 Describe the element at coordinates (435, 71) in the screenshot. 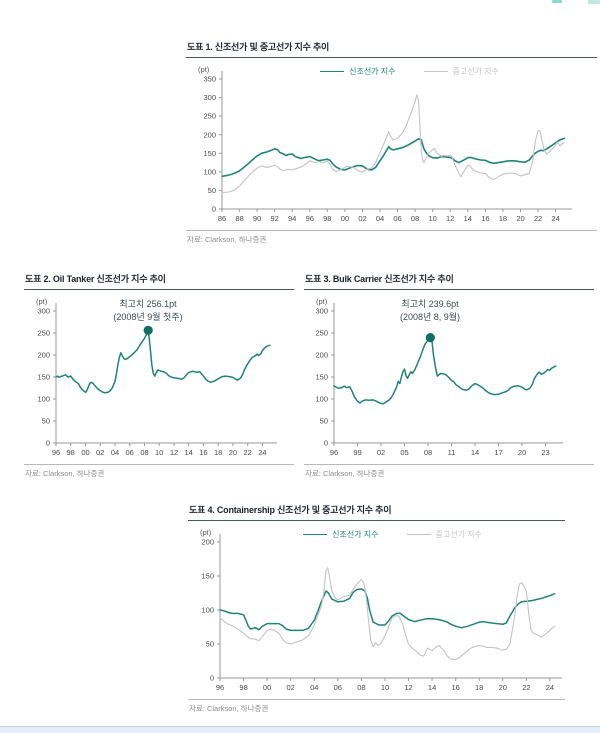

I see `used-line-swatch` at that location.